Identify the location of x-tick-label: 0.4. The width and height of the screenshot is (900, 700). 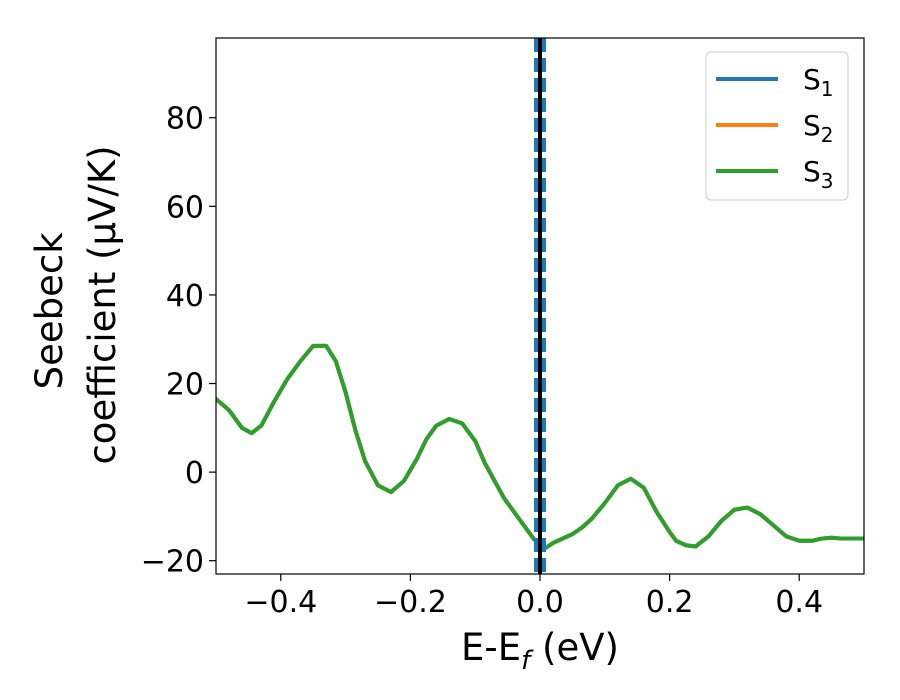
(799, 602).